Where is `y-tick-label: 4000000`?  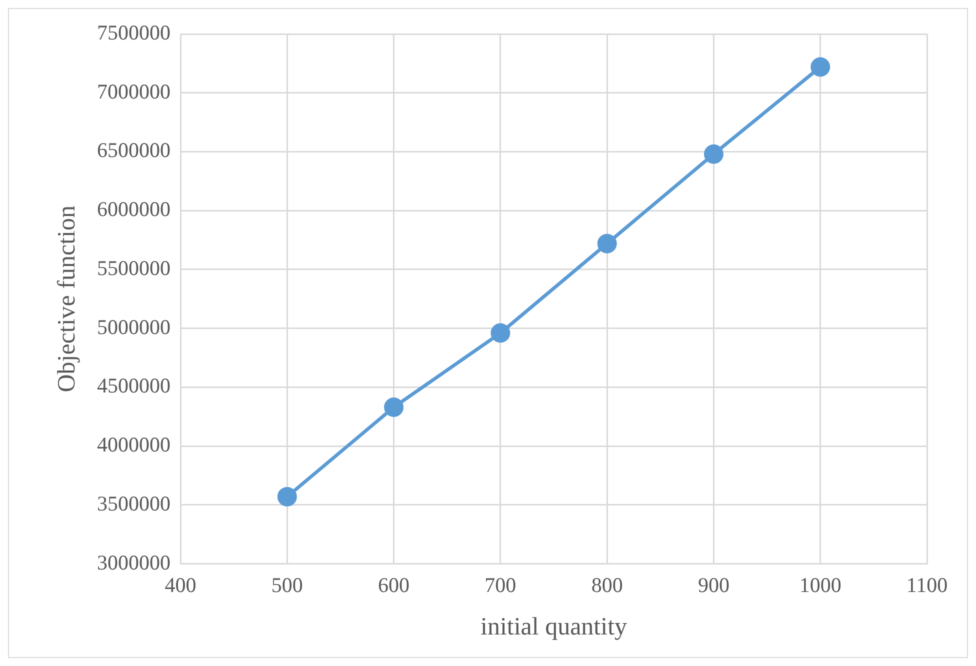 y-tick-label: 4000000 is located at coordinates (133, 444).